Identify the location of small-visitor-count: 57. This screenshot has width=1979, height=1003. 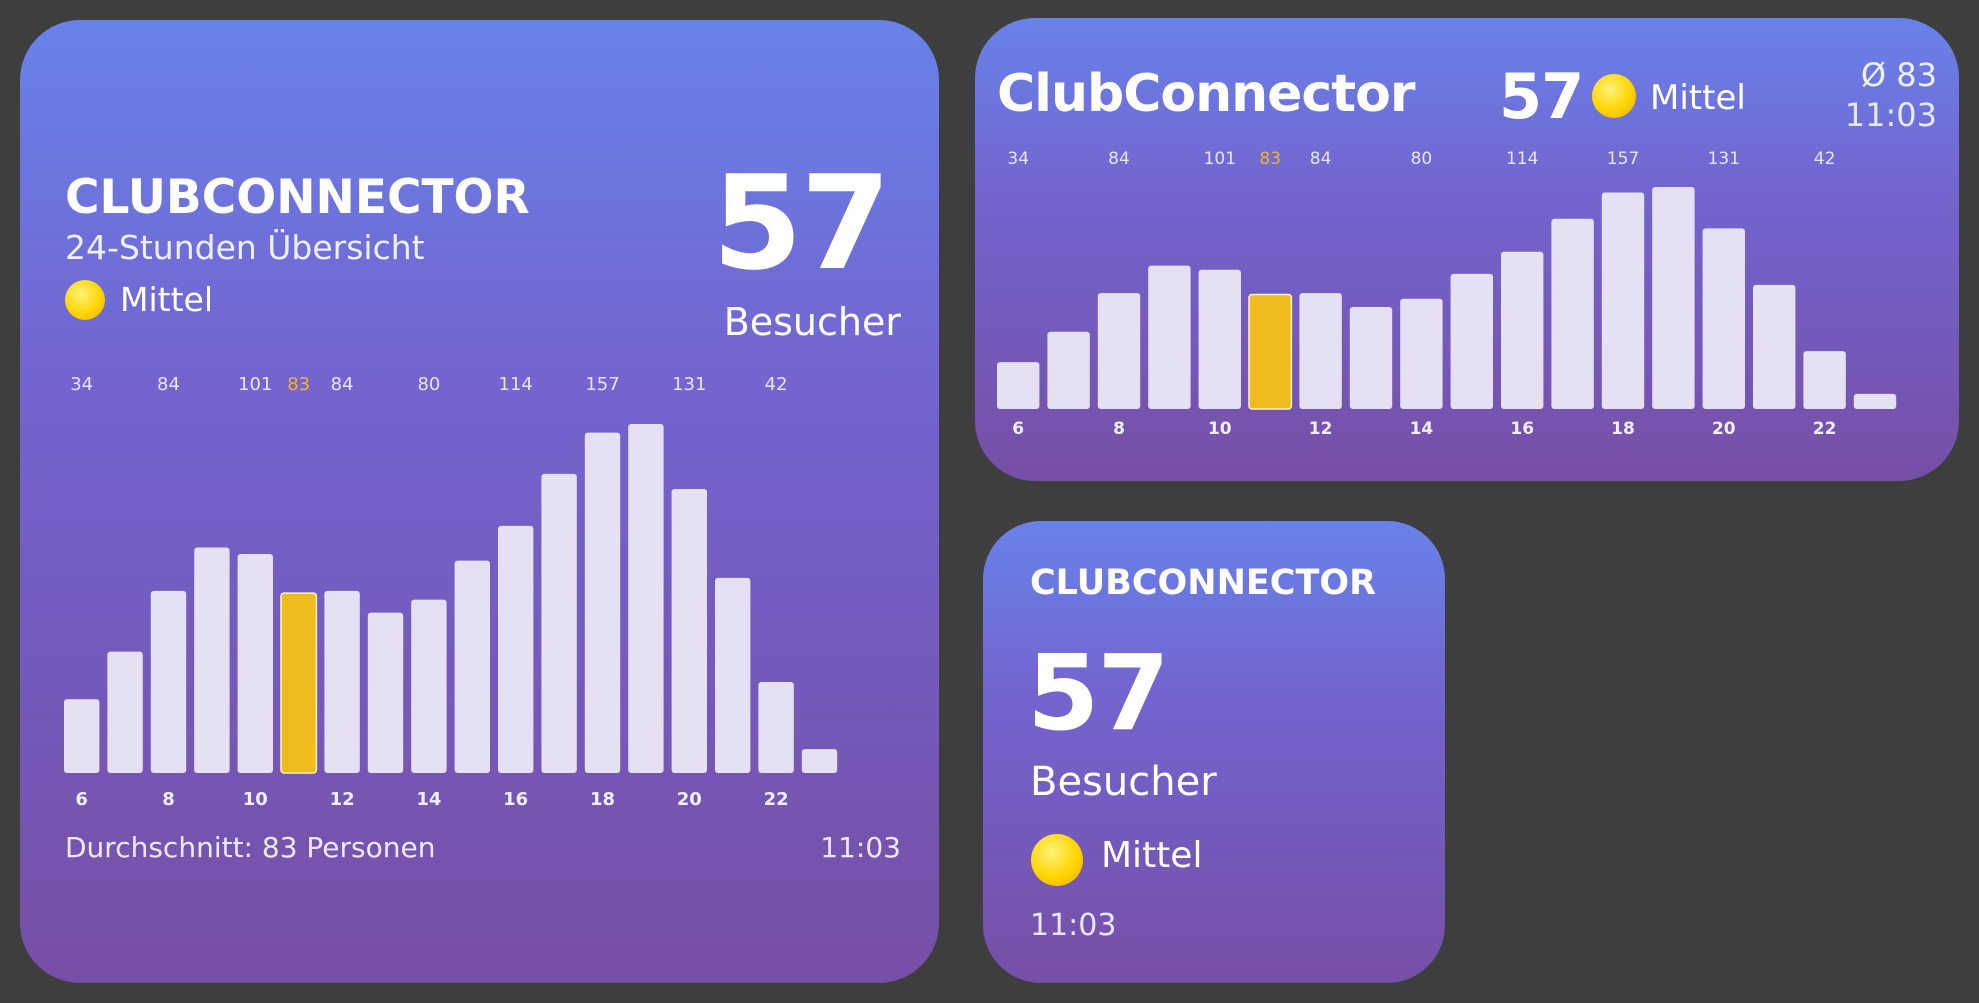
(1098, 693).